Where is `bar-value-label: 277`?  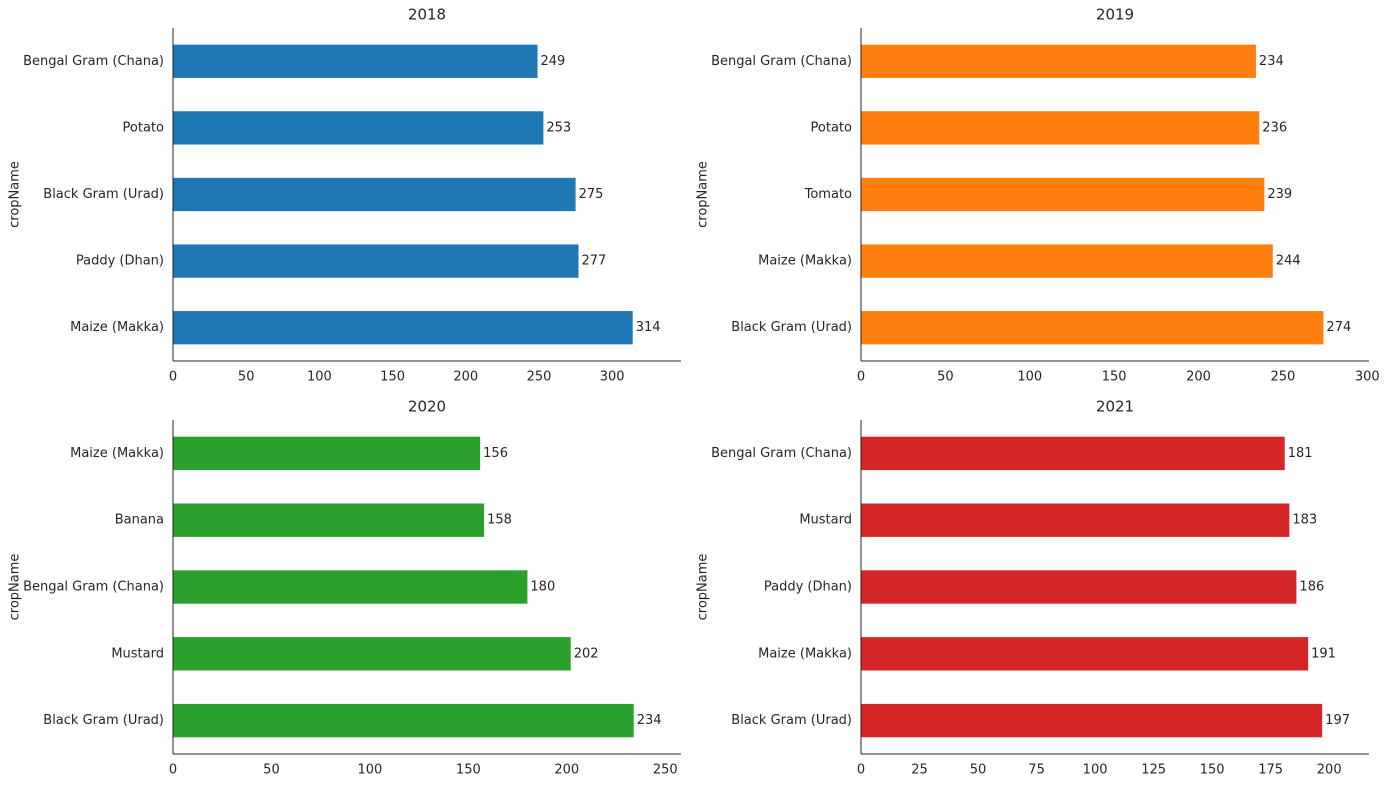
bar-value-label: 277 is located at coordinates (594, 261).